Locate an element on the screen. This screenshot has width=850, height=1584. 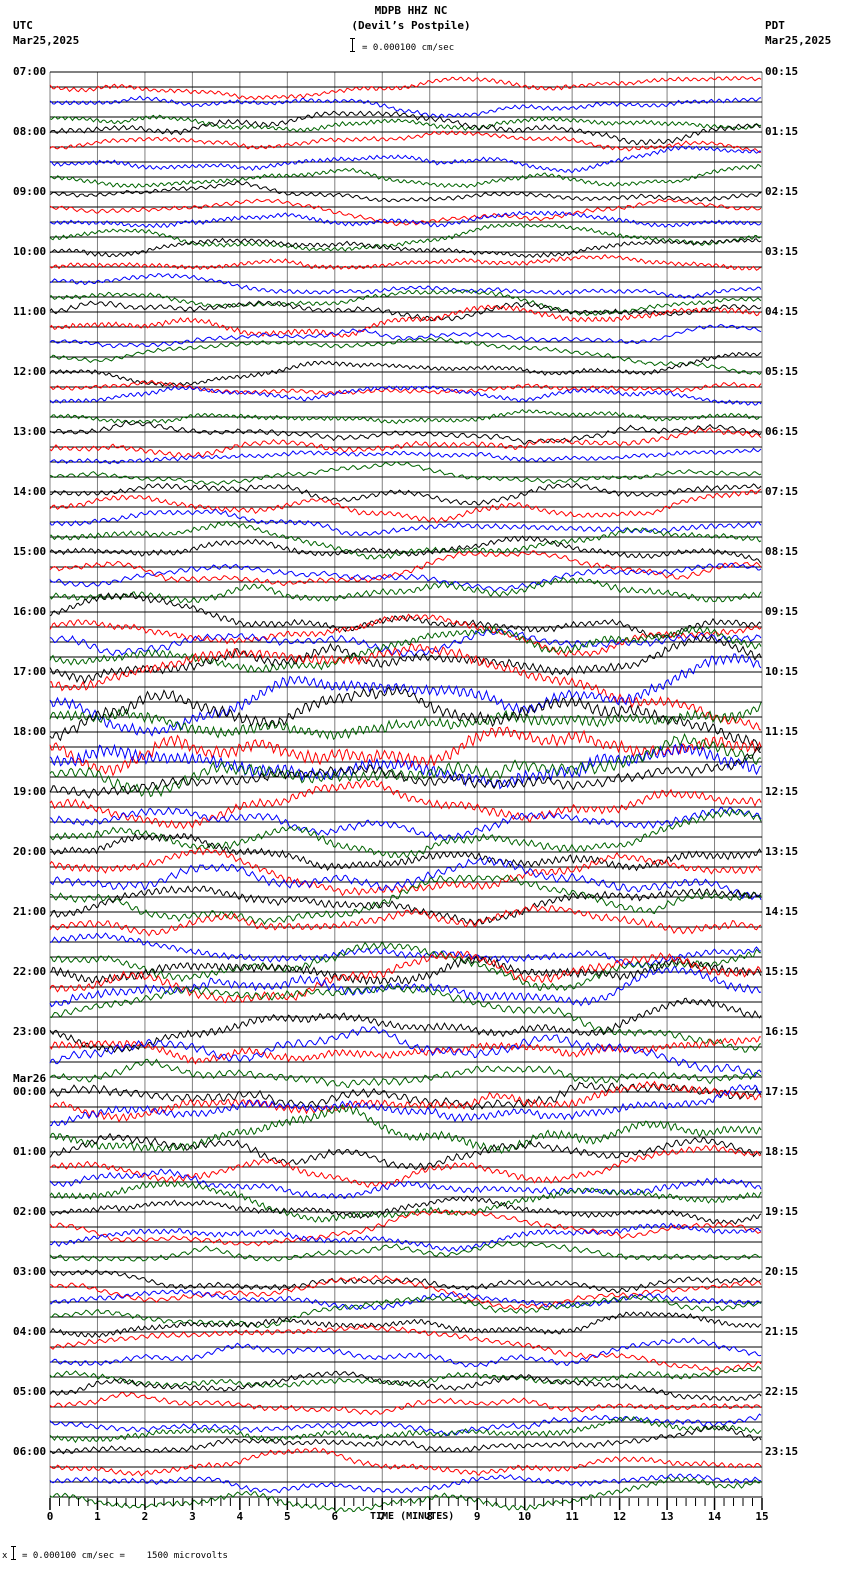
utc-time-label: 21:00 is located at coordinates (30, 911).